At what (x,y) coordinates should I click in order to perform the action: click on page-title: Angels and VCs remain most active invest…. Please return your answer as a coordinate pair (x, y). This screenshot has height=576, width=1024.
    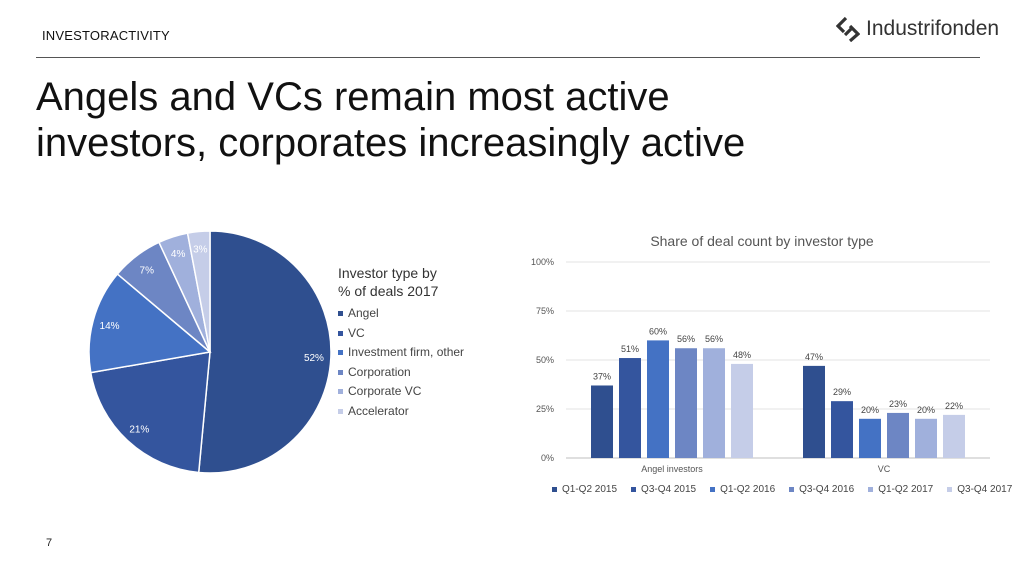
    Looking at the image, I should click on (486, 120).